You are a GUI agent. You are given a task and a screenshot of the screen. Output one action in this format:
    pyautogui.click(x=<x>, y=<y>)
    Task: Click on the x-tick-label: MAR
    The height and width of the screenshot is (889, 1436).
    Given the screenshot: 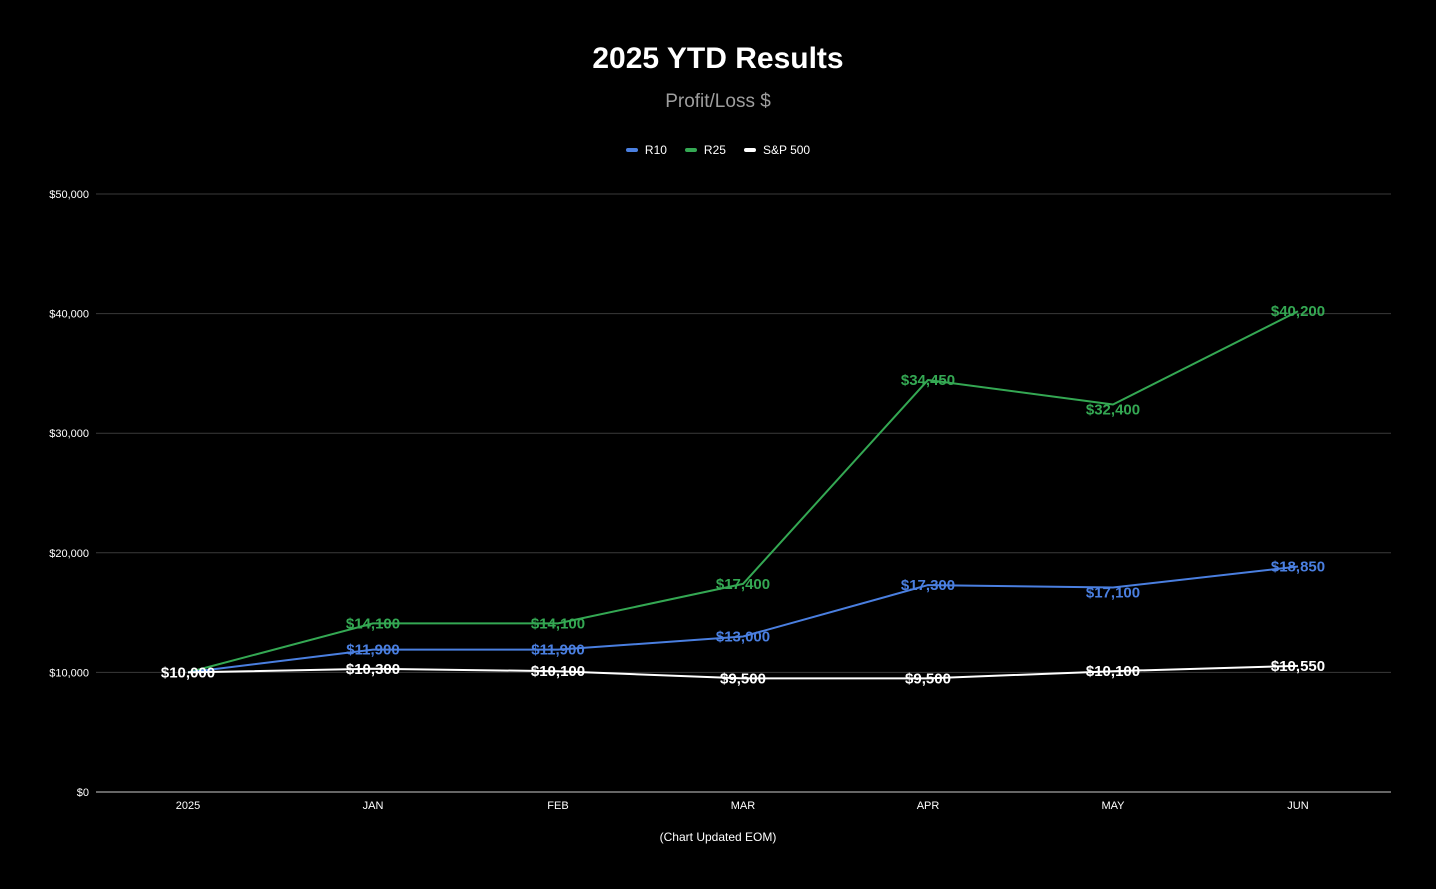 What is the action you would take?
    pyautogui.click(x=743, y=806)
    